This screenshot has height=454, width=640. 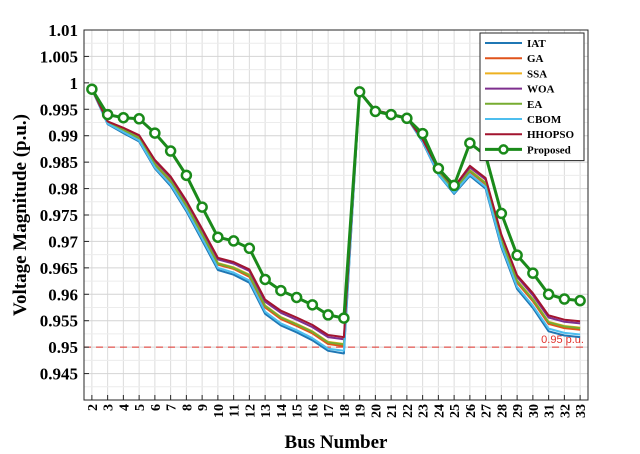 I want to click on y-tick-label: 0.95, so click(x=63, y=347).